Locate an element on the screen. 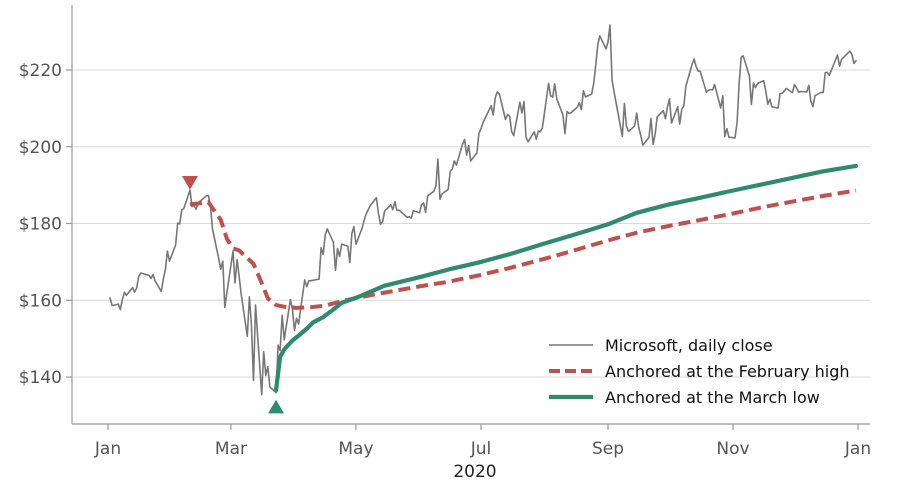 The image size is (900, 493). legend-label-0: Microsoft, daily close is located at coordinates (689, 345).